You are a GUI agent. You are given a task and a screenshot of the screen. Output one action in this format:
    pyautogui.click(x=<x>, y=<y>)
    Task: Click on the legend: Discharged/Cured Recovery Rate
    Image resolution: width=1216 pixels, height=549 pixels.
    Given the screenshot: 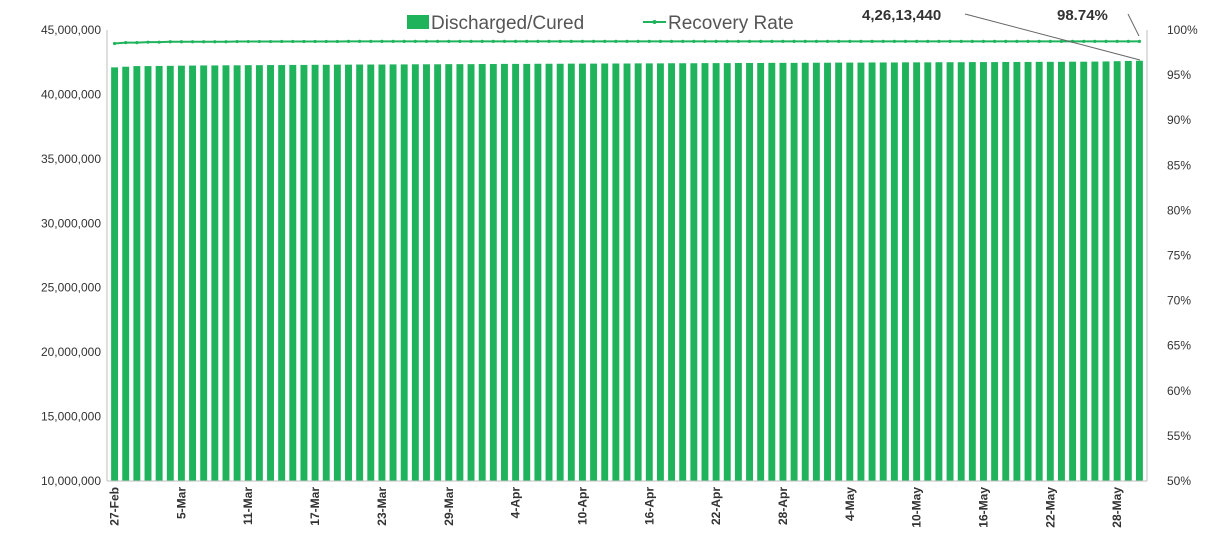 What is the action you would take?
    pyautogui.click(x=600, y=23)
    